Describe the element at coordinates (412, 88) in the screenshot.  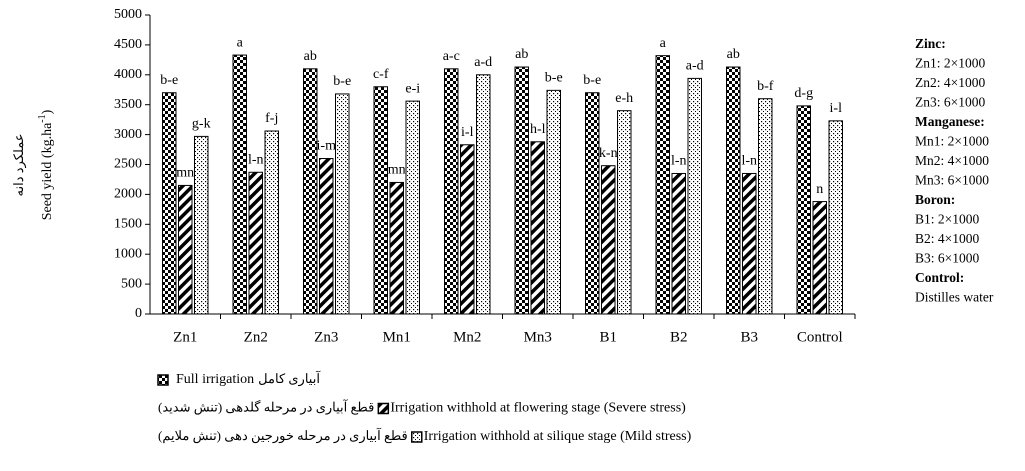
I see `bar-label: e-i` at that location.